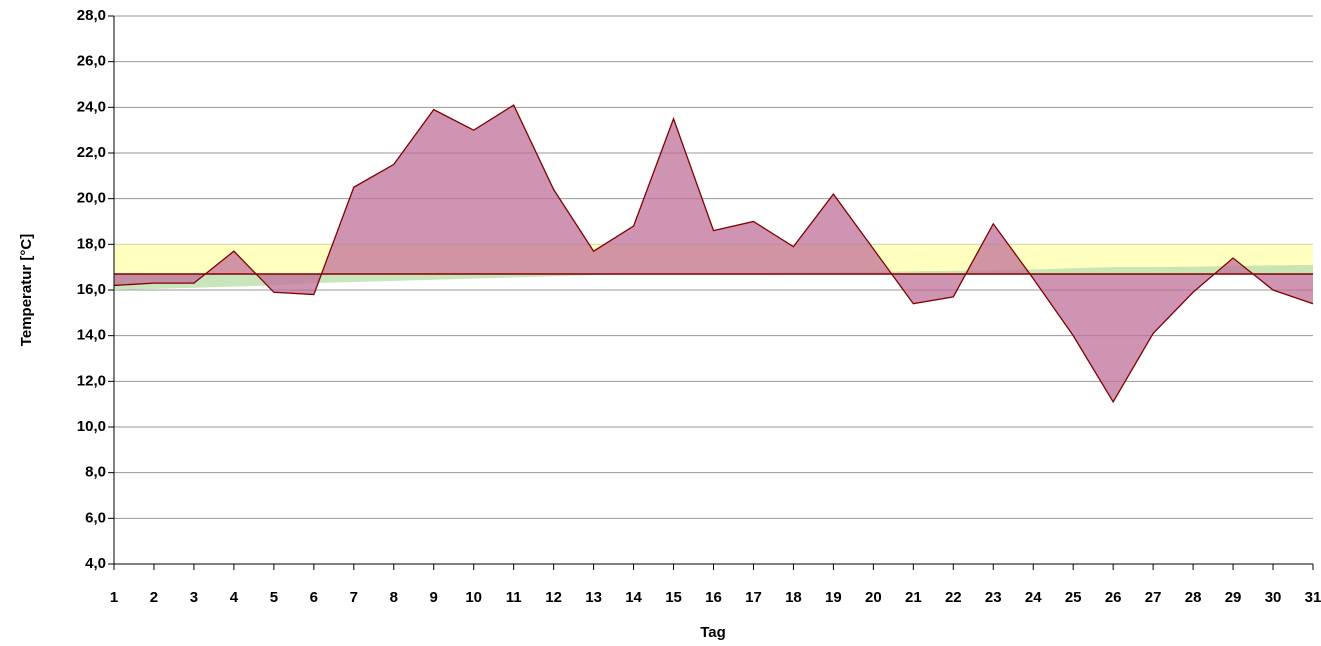 This screenshot has width=1321, height=646. I want to click on x-tick-label: 30, so click(1273, 597).